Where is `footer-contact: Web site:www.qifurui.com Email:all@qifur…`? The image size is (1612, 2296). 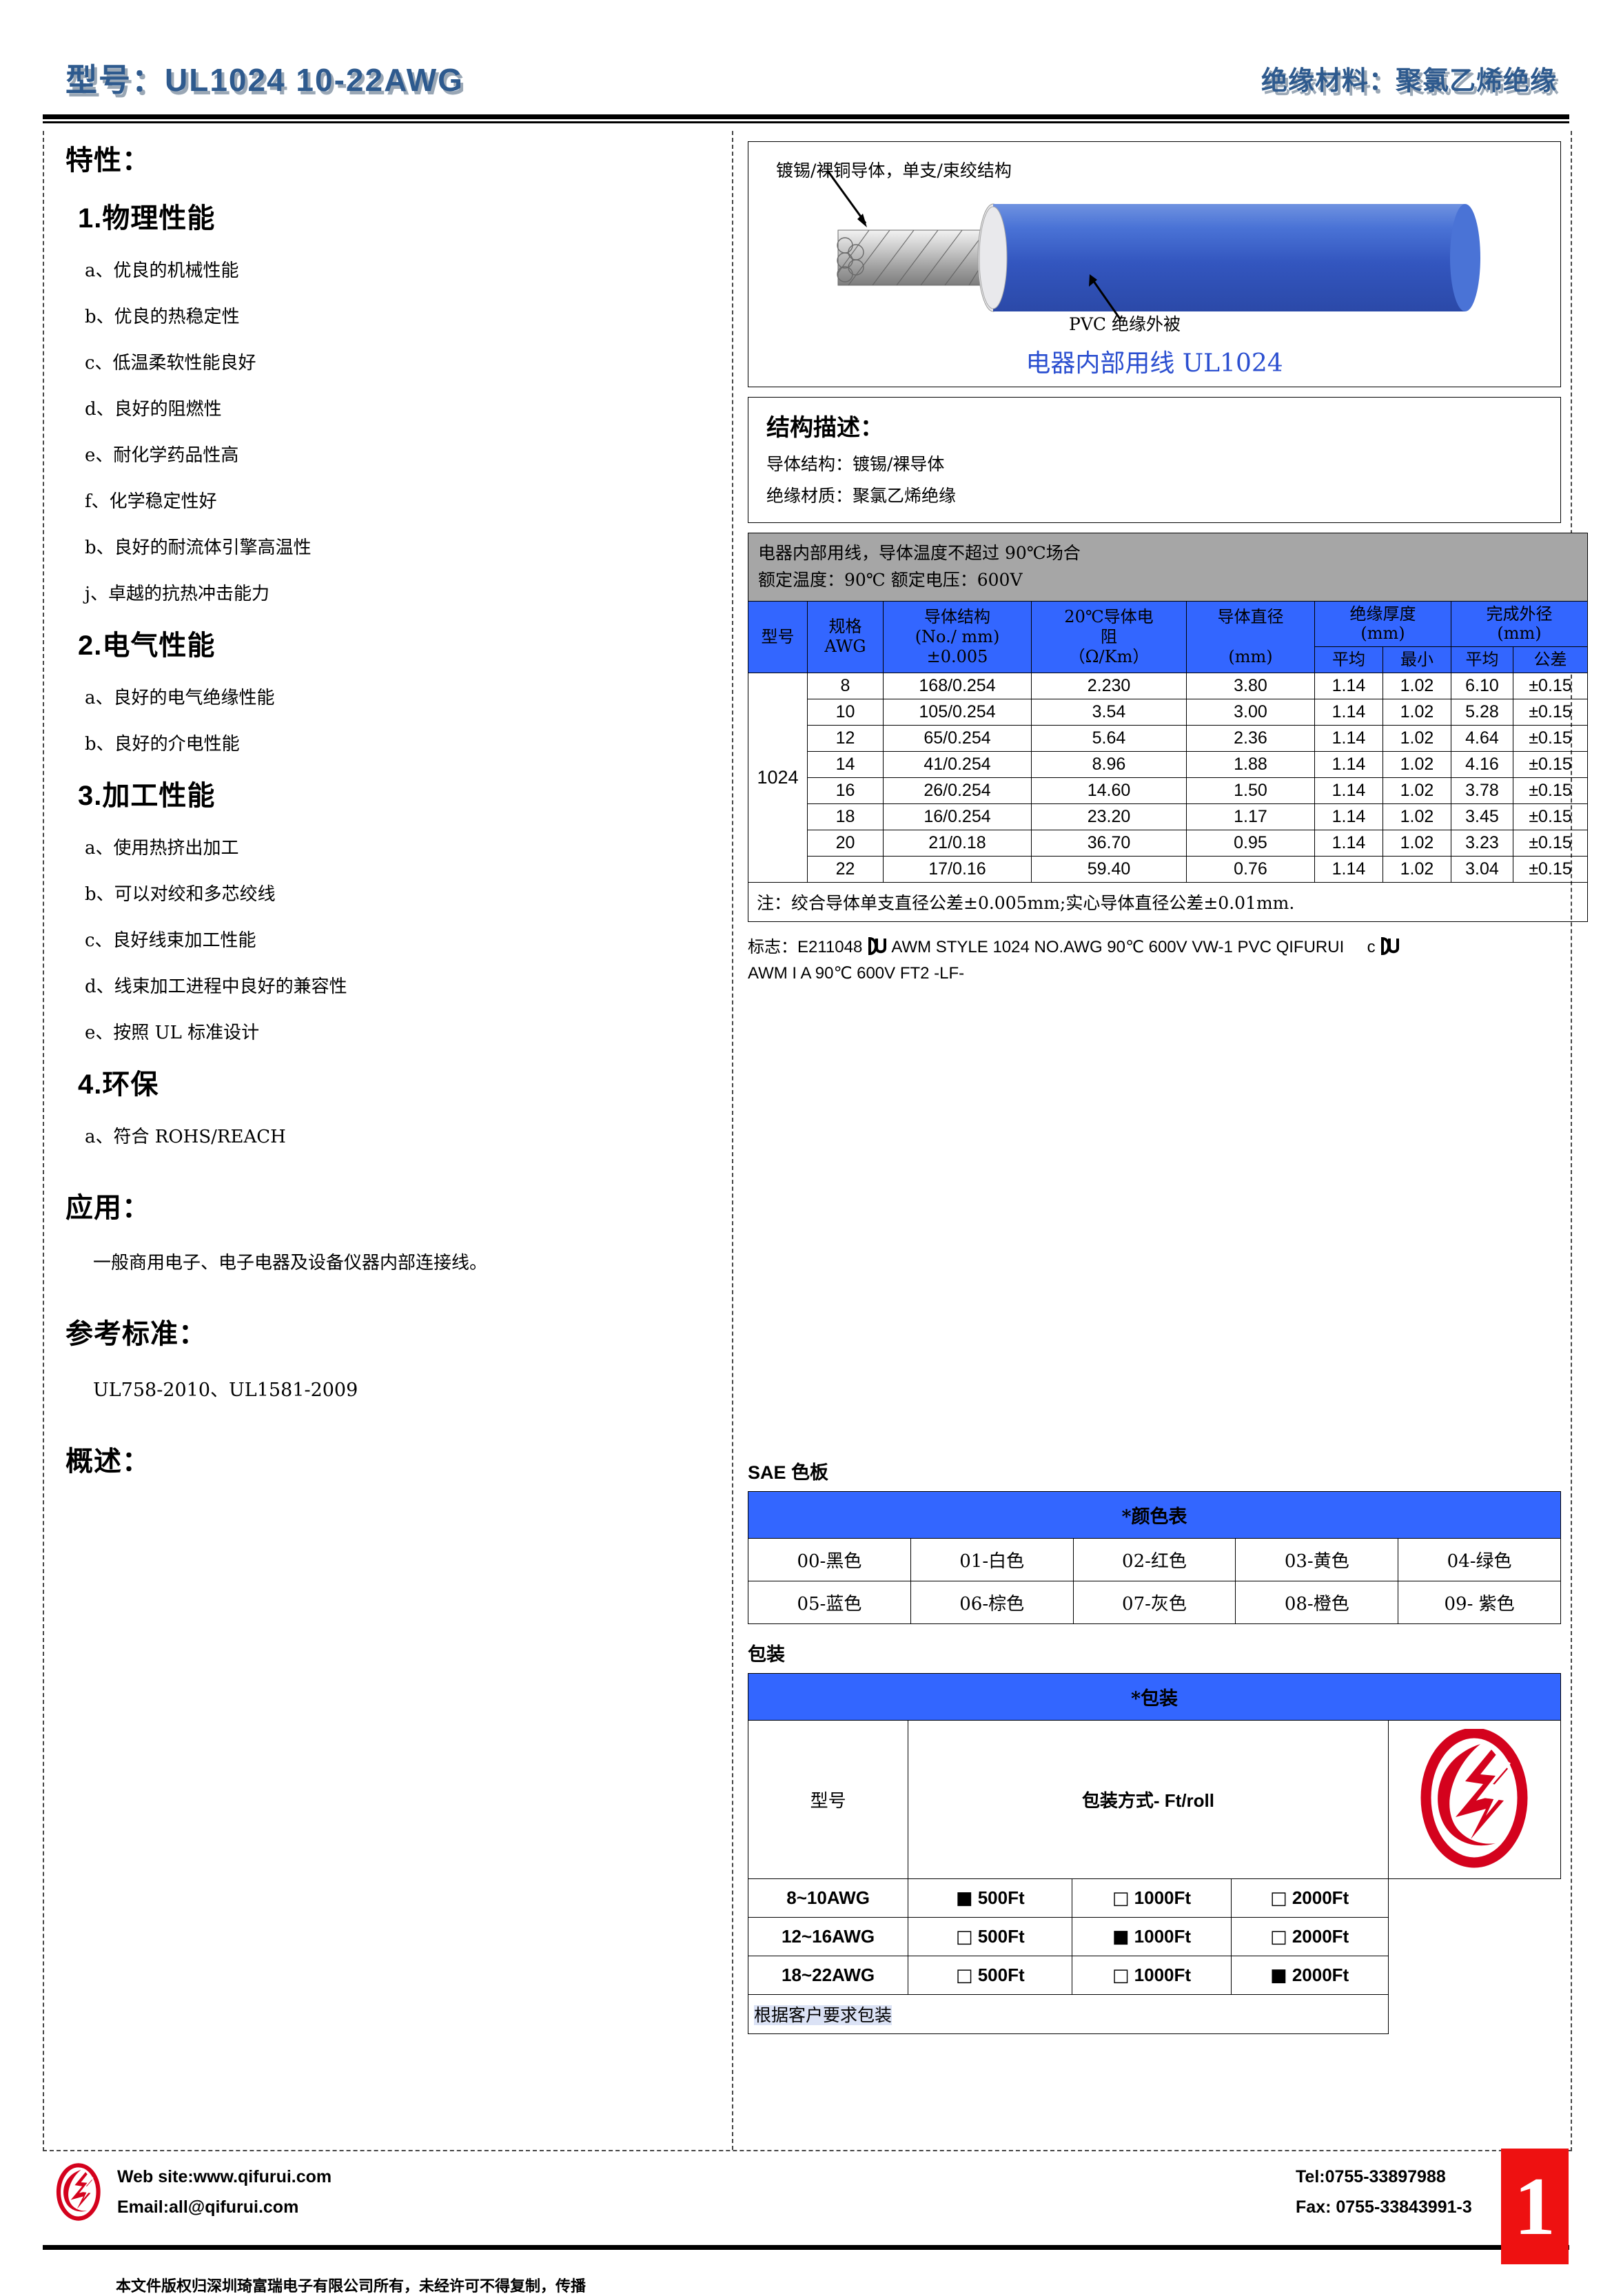 footer-contact: Web site:www.qifurui.com Email:all@qifur… is located at coordinates (224, 2192).